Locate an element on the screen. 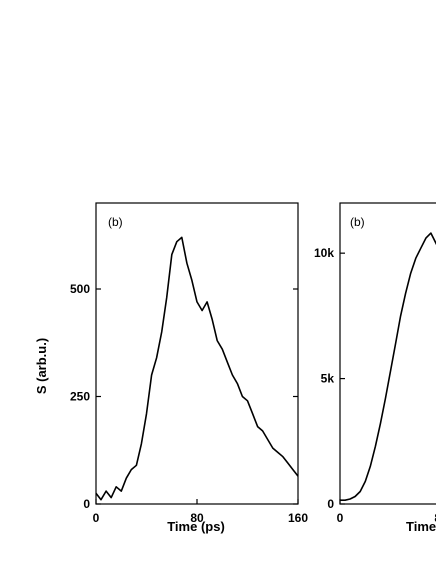 This screenshot has width=436, height=564. ticks-right is located at coordinates (342, 378).